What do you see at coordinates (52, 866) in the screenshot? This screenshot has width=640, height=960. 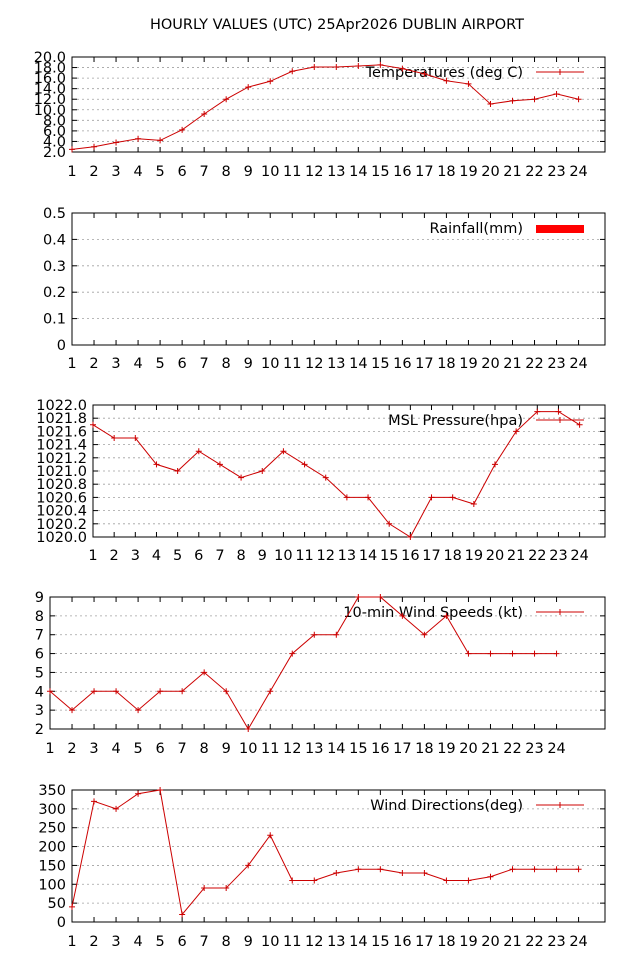 I see `y-tick-label: 150` at bounding box center [52, 866].